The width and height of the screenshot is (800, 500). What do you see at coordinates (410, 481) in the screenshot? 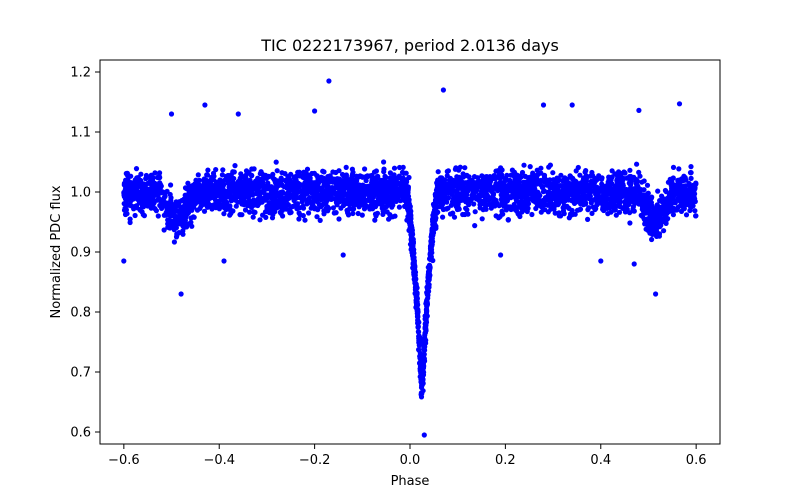
I see `x-axis-label: Phase` at bounding box center [410, 481].